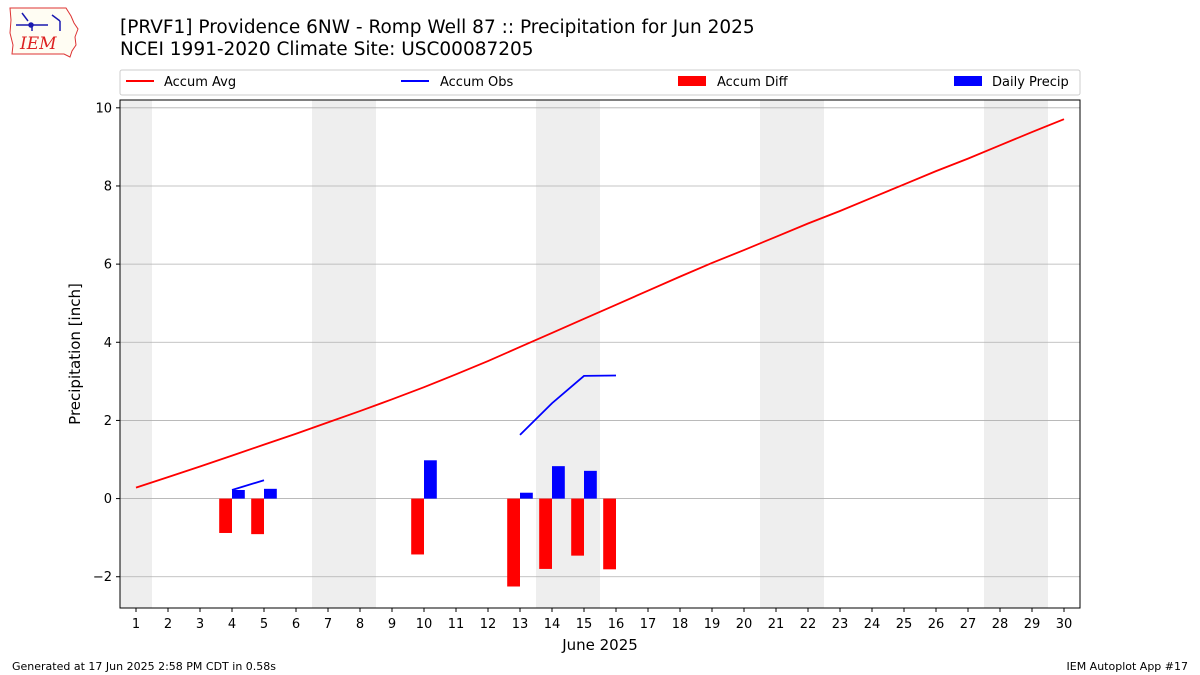 This screenshot has width=1200, height=675. I want to click on x-tick-label: 1, so click(136, 624).